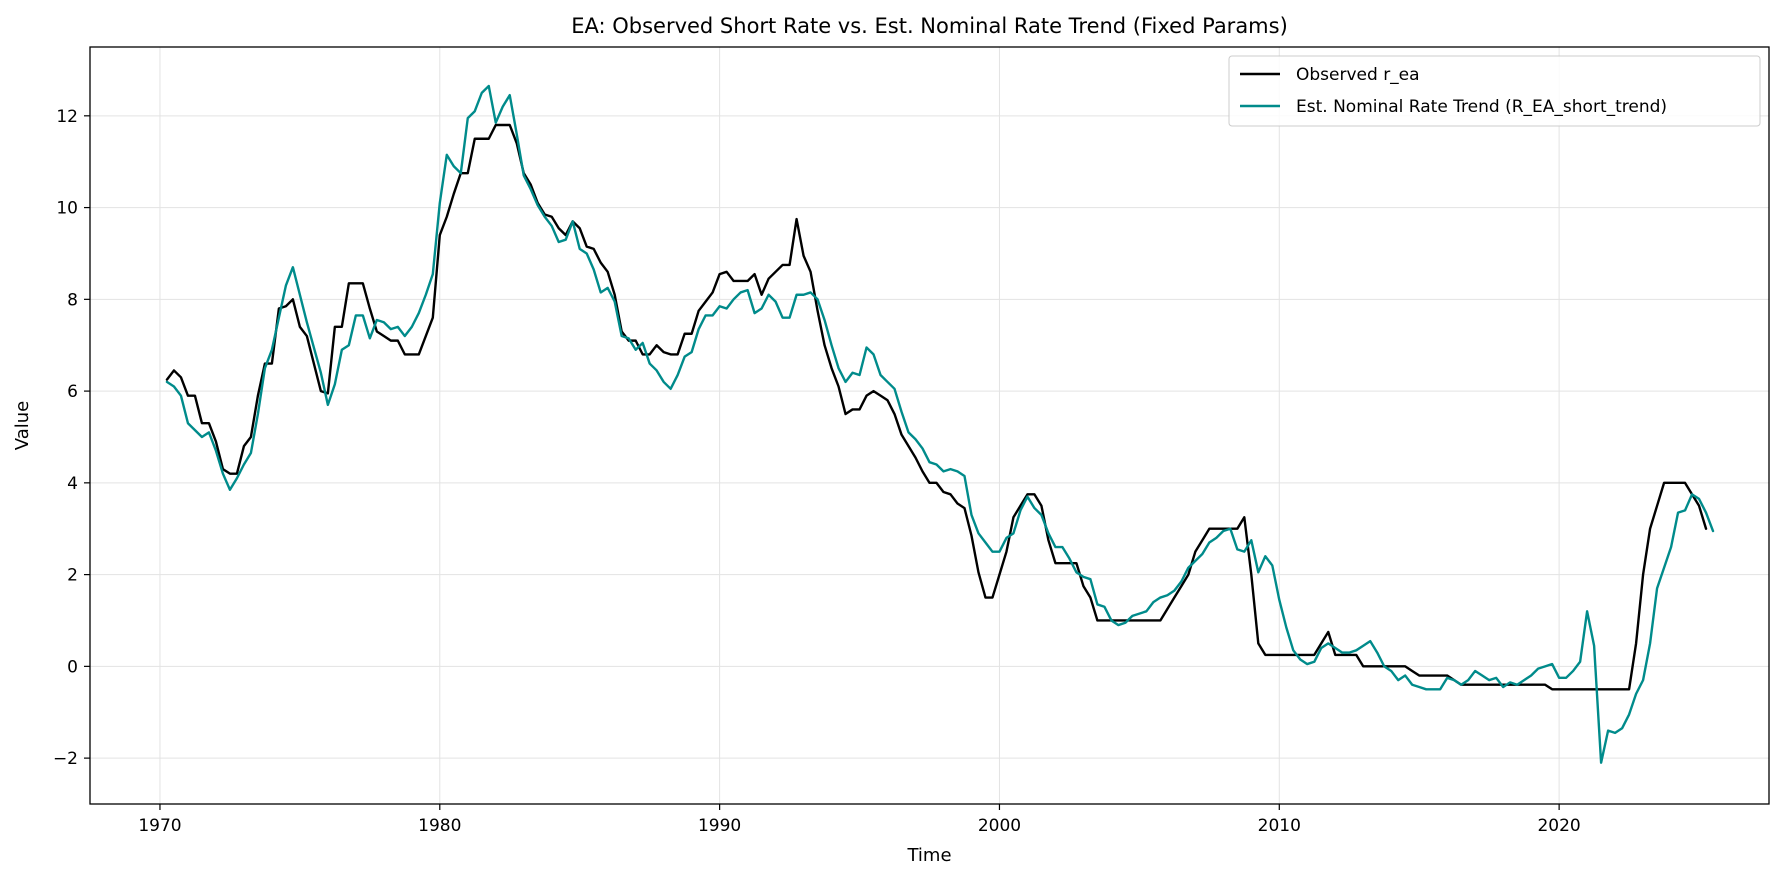 The image size is (1784, 881). What do you see at coordinates (67, 117) in the screenshot?
I see `y-tick-label: 12` at bounding box center [67, 117].